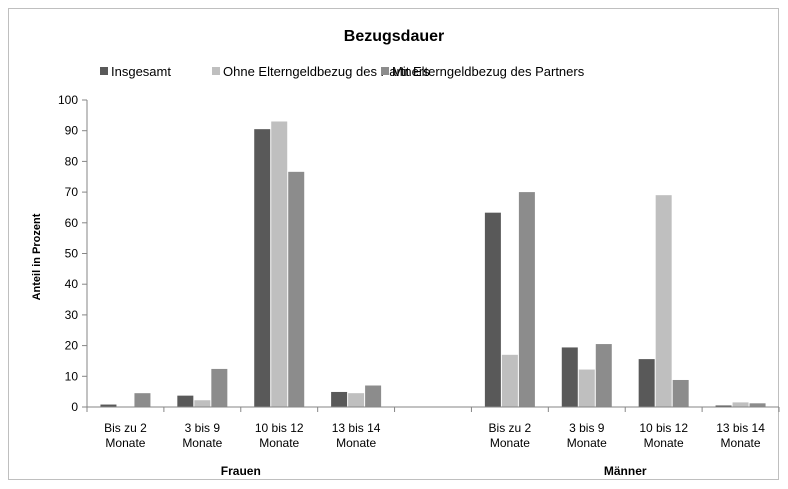 The width and height of the screenshot is (788, 489). Describe the element at coordinates (394, 36) in the screenshot. I see `chart-title: Bezugsdauer` at that location.